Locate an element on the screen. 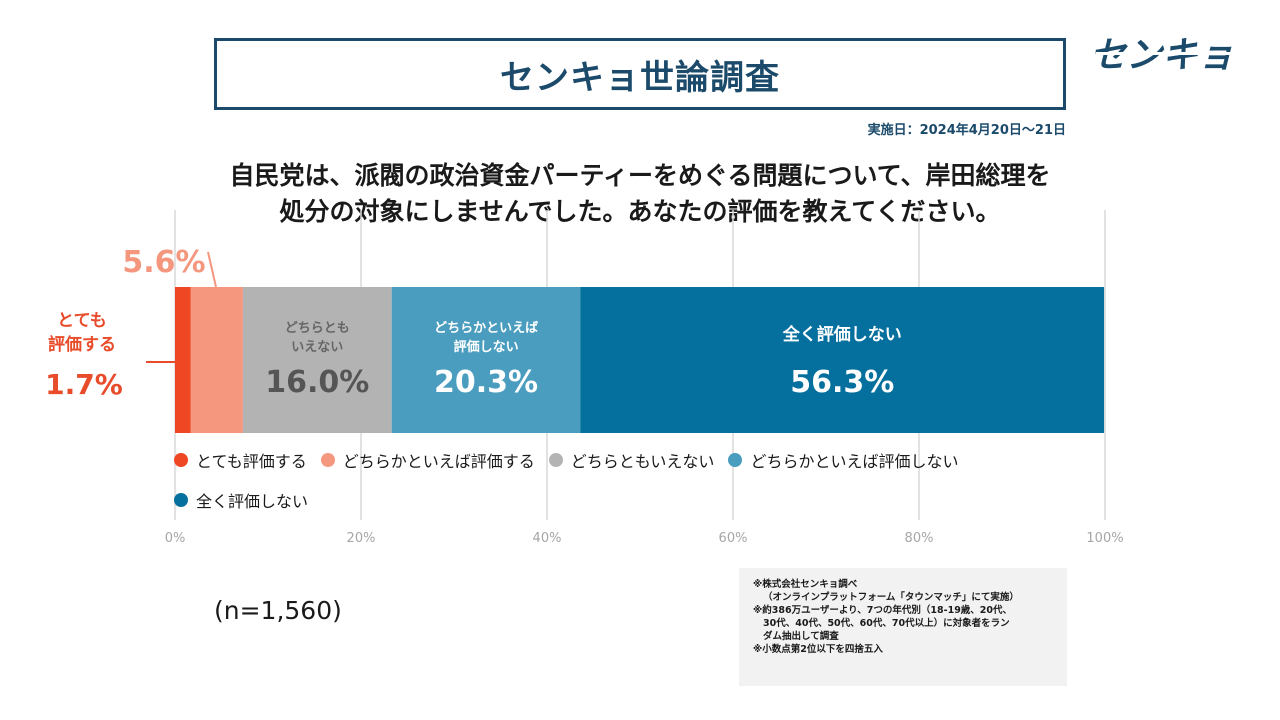 Image resolution: width=1280 pixels, height=720 pixels. legend-item: 全く評価しない is located at coordinates (241, 500).